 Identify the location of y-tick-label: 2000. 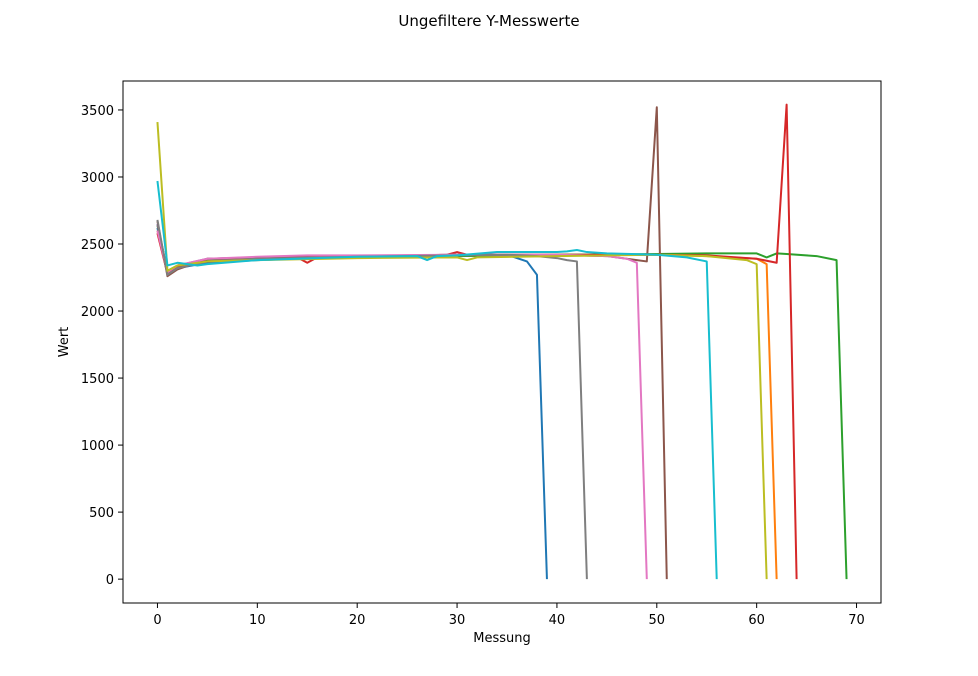
(97, 312).